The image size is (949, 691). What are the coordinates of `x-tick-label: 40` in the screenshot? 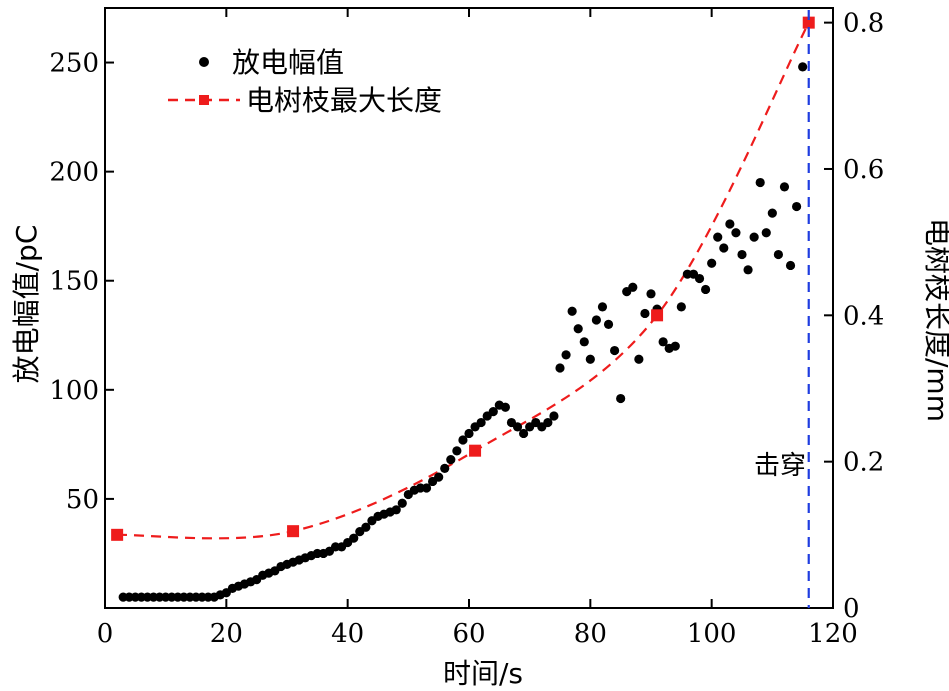 It's located at (347, 634).